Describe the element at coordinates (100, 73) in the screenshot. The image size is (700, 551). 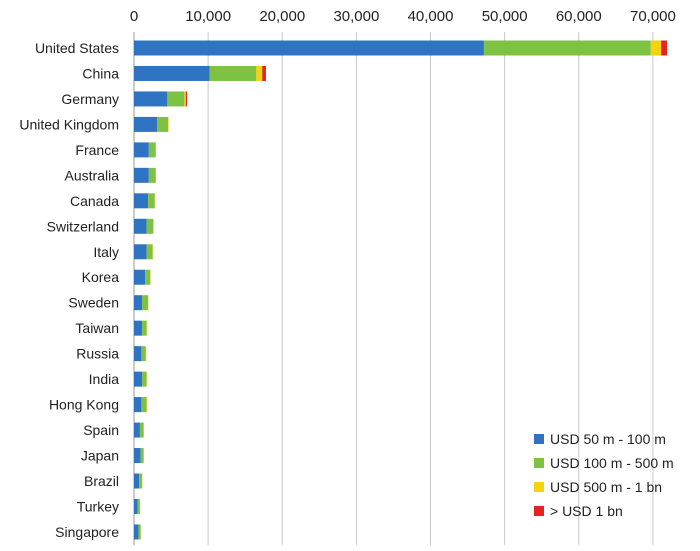
I see `category-label: China` at that location.